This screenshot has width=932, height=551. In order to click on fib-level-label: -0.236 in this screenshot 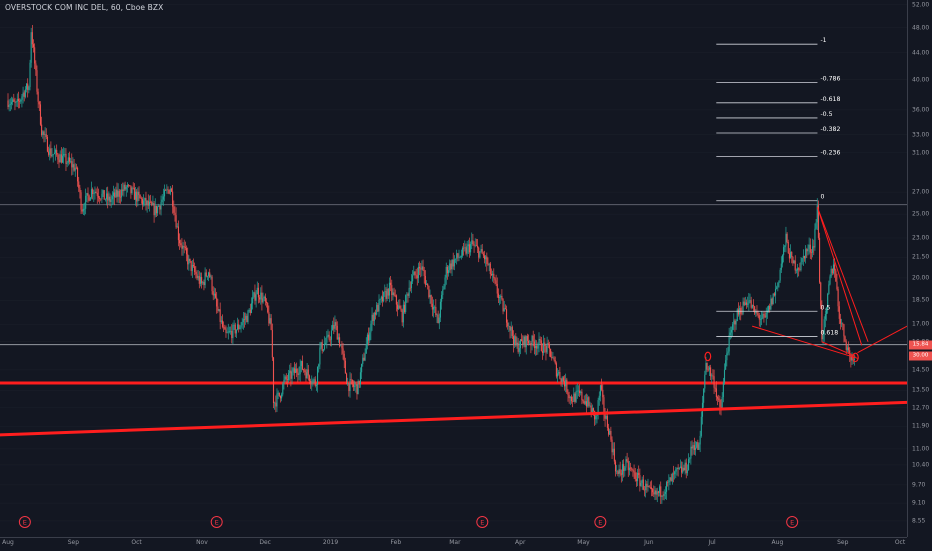, I will do `click(830, 152)`.